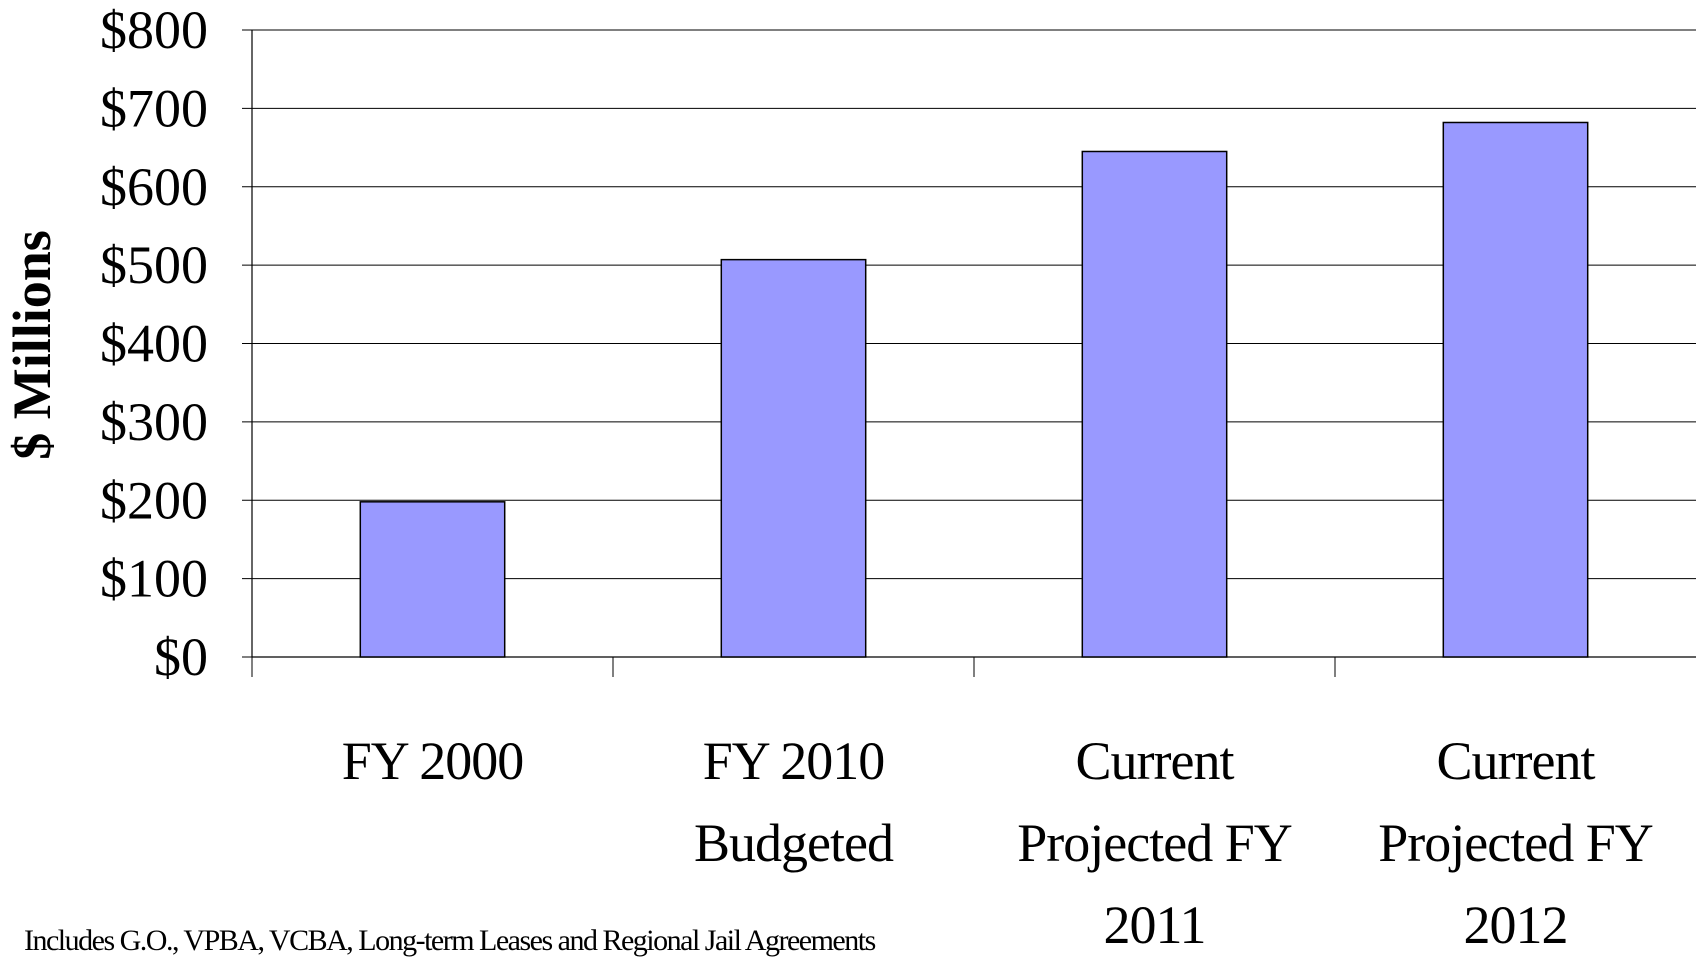  What do you see at coordinates (433, 761) in the screenshot?
I see `x-tick-label: FY 2000` at bounding box center [433, 761].